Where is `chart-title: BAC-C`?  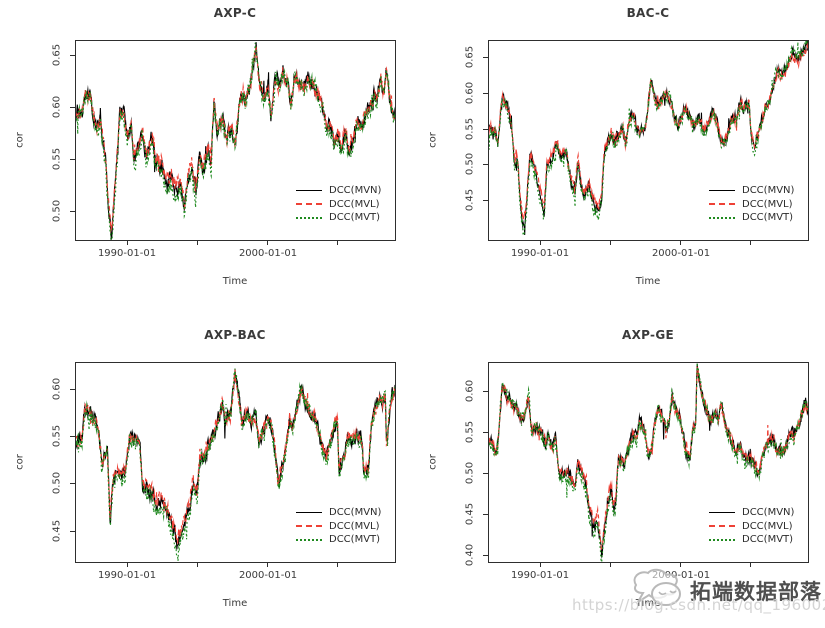 chart-title: BAC-C is located at coordinates (648, 13).